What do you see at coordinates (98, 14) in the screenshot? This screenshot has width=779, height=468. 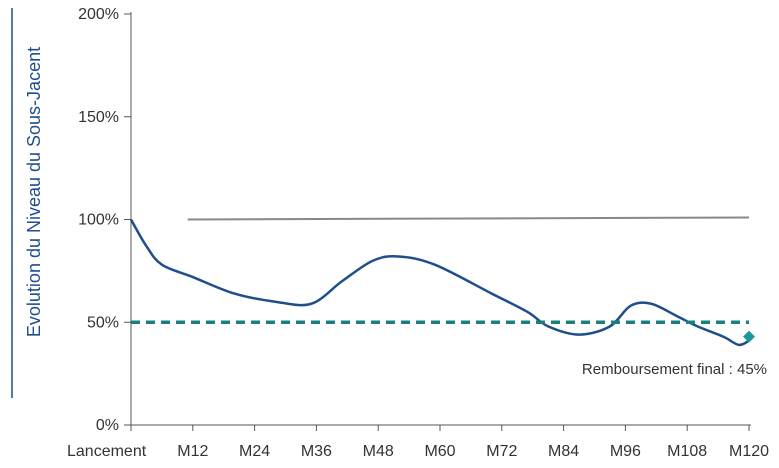 I see `y-tick-label: 200%` at bounding box center [98, 14].